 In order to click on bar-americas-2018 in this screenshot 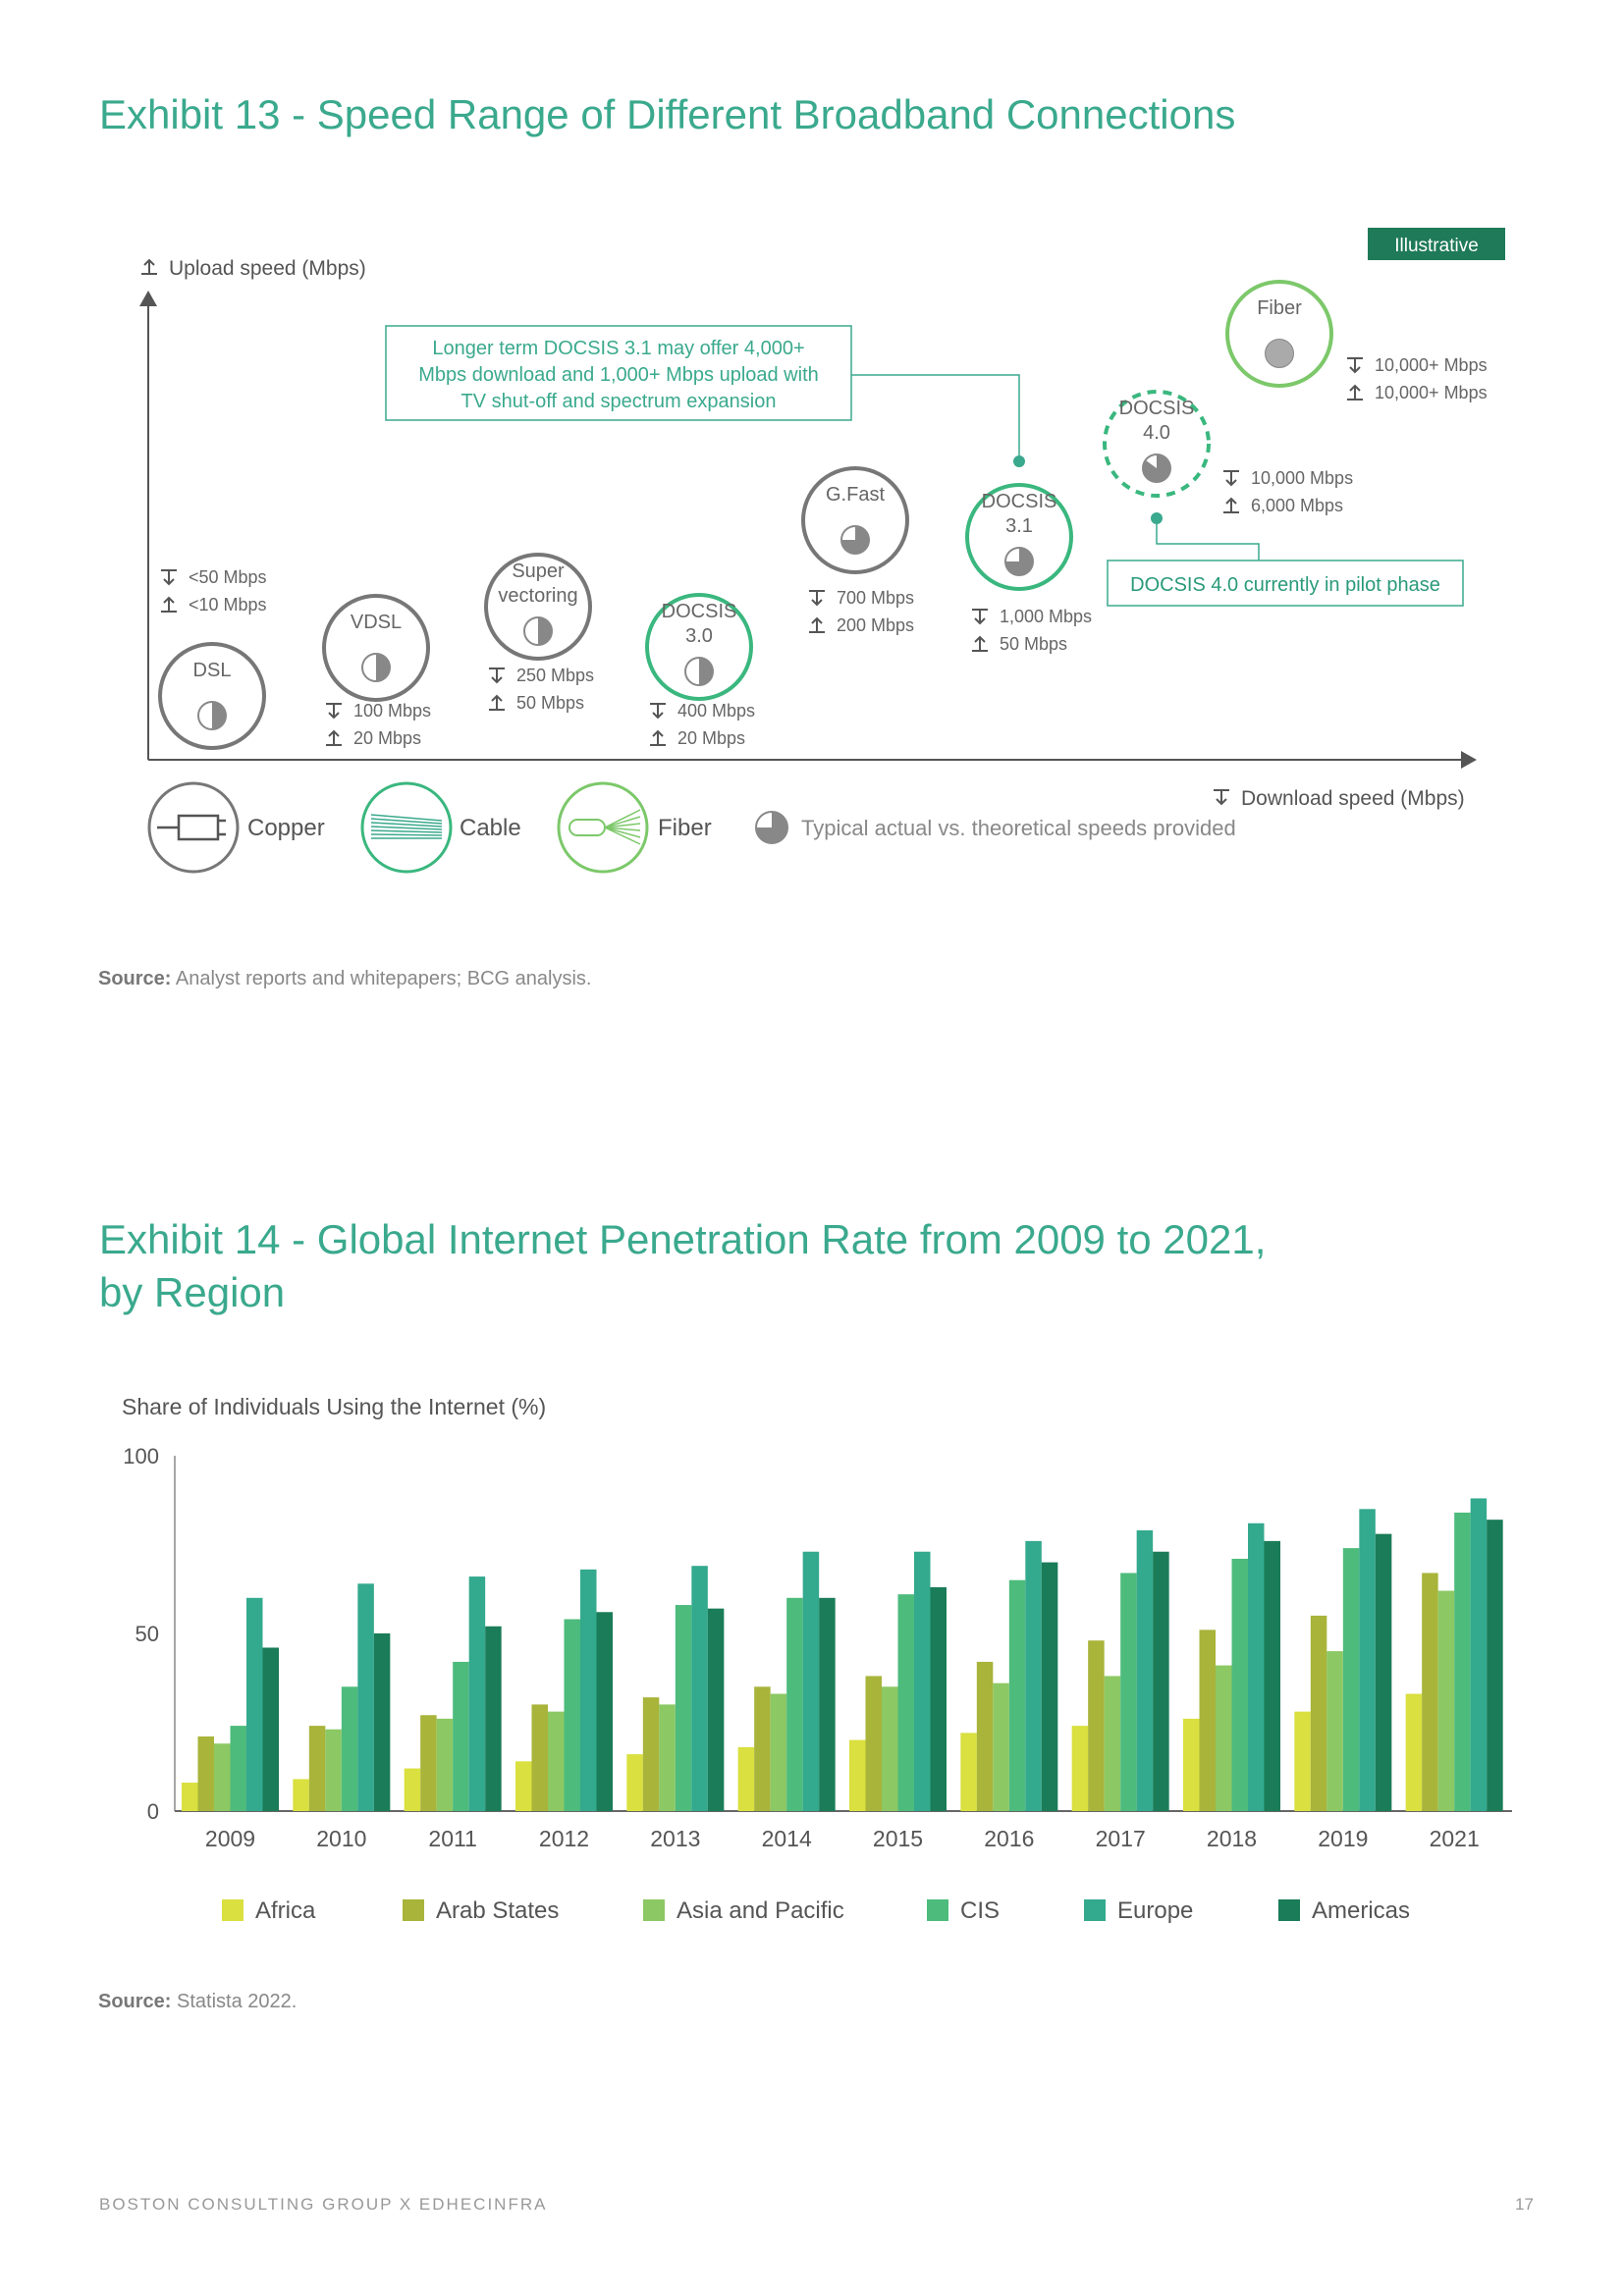, I will do `click(1272, 1675)`.